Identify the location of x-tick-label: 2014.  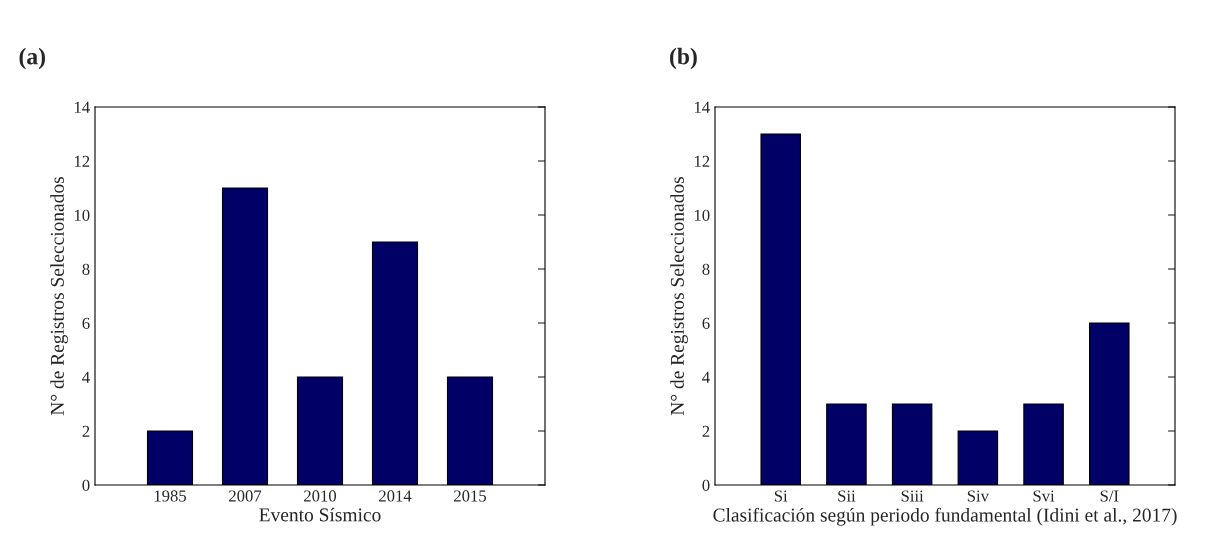
(395, 496).